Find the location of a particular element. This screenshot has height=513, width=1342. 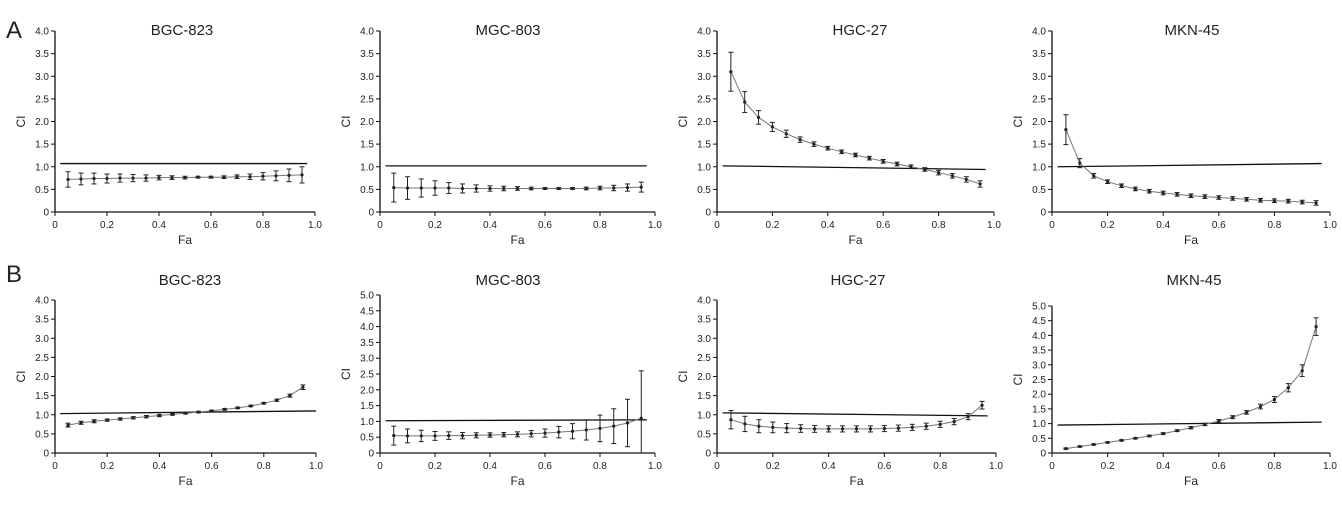

panel-label-b: B is located at coordinates (14, 274).